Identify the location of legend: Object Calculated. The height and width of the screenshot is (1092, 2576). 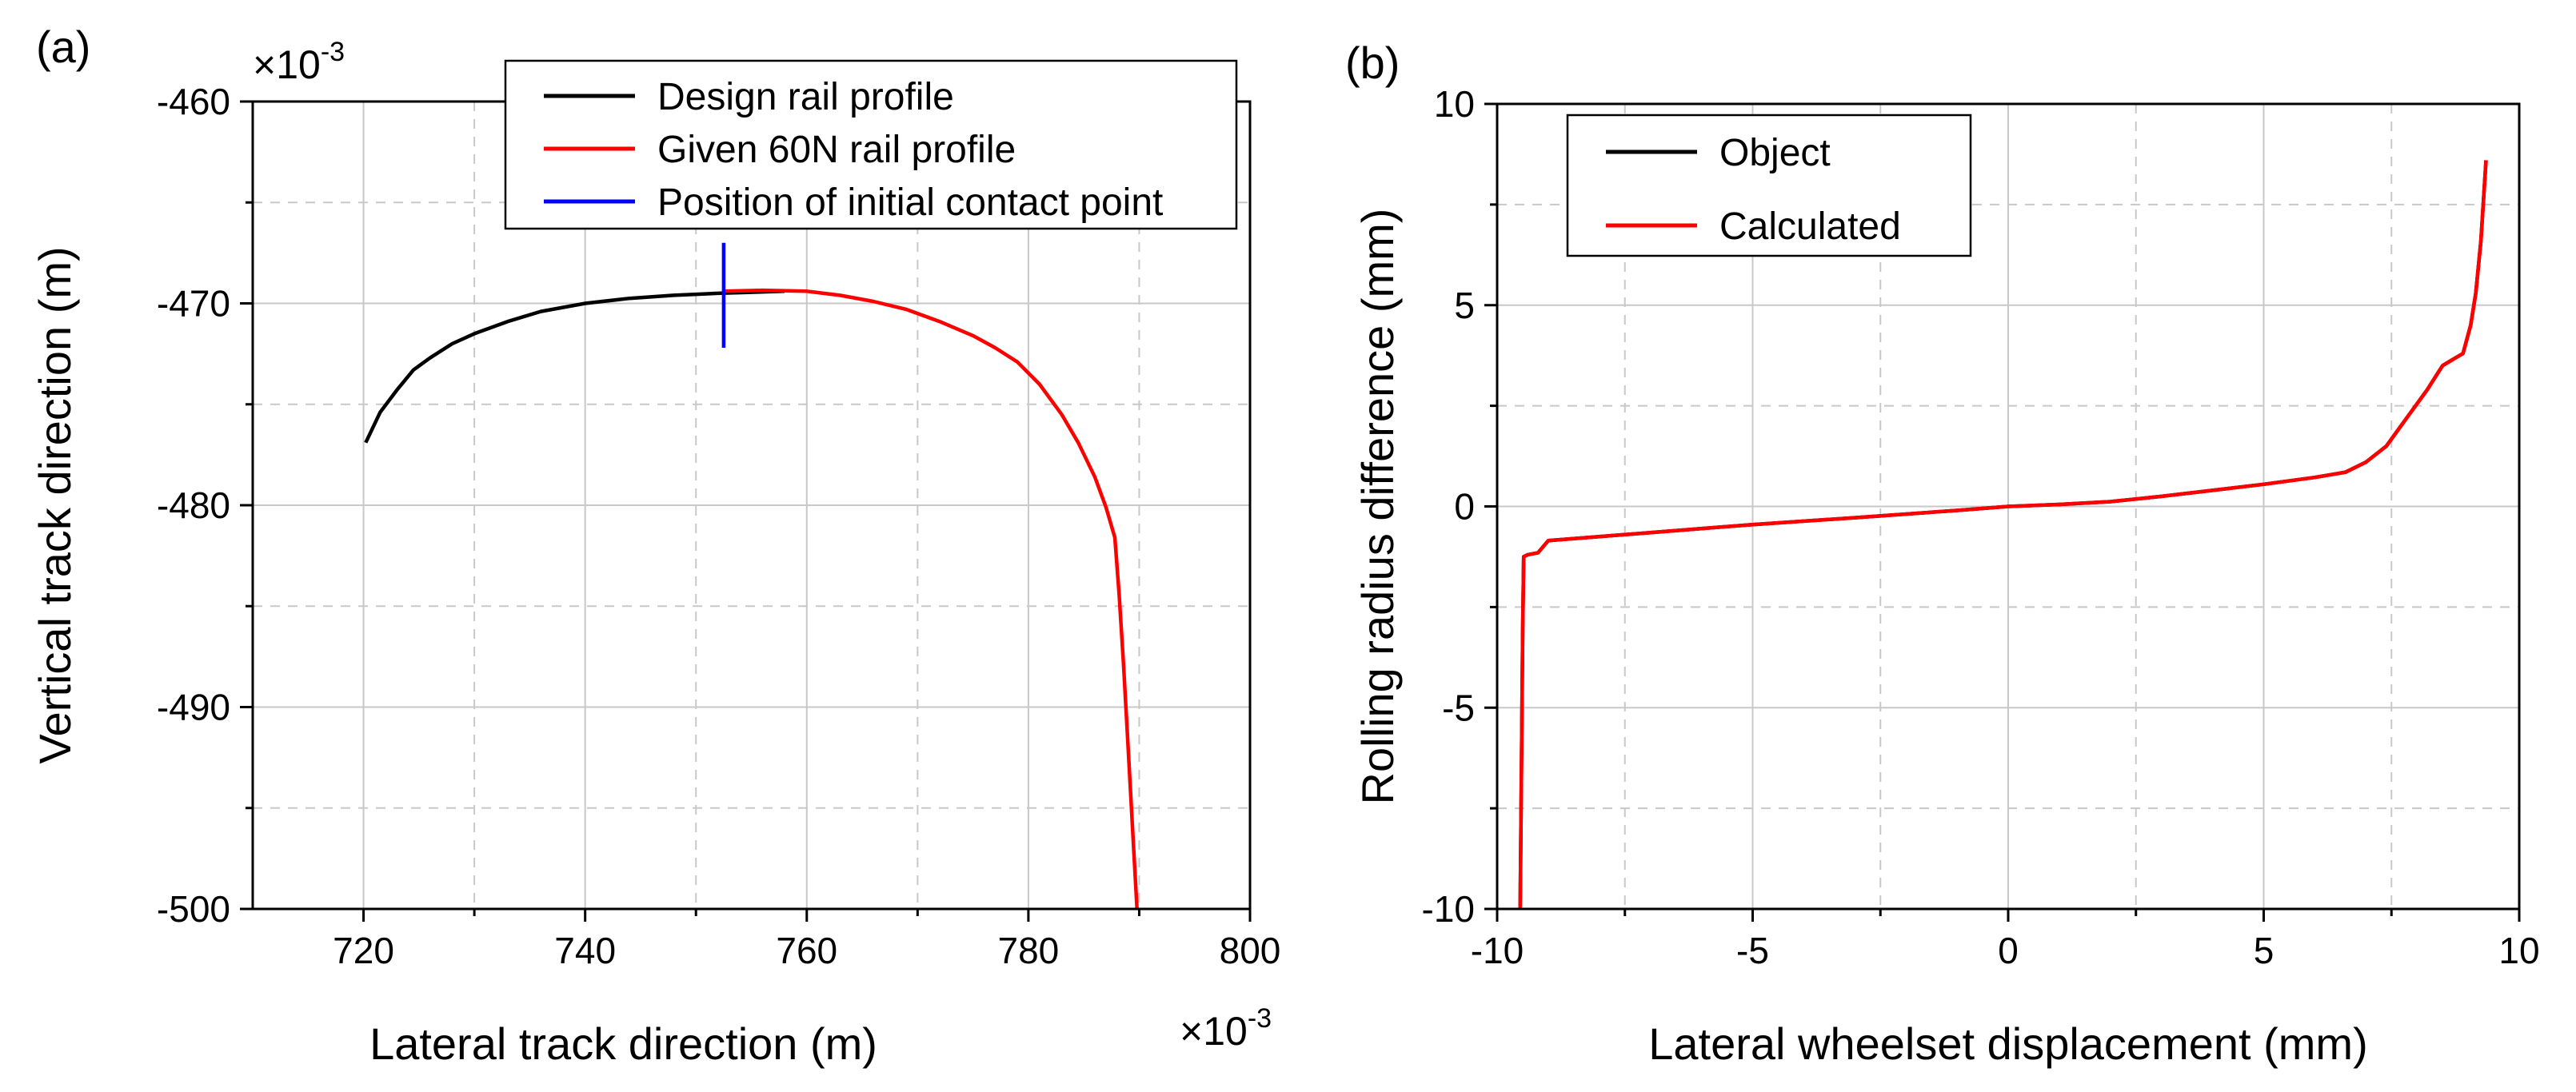
(1769, 185).